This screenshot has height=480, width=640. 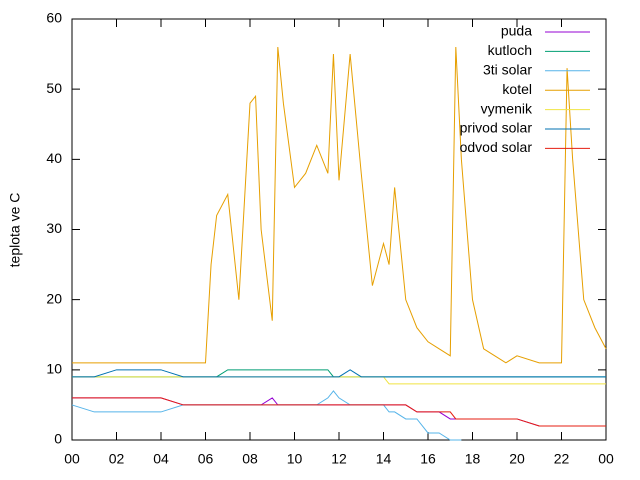 What do you see at coordinates (517, 459) in the screenshot?
I see `x-tick-label: 20` at bounding box center [517, 459].